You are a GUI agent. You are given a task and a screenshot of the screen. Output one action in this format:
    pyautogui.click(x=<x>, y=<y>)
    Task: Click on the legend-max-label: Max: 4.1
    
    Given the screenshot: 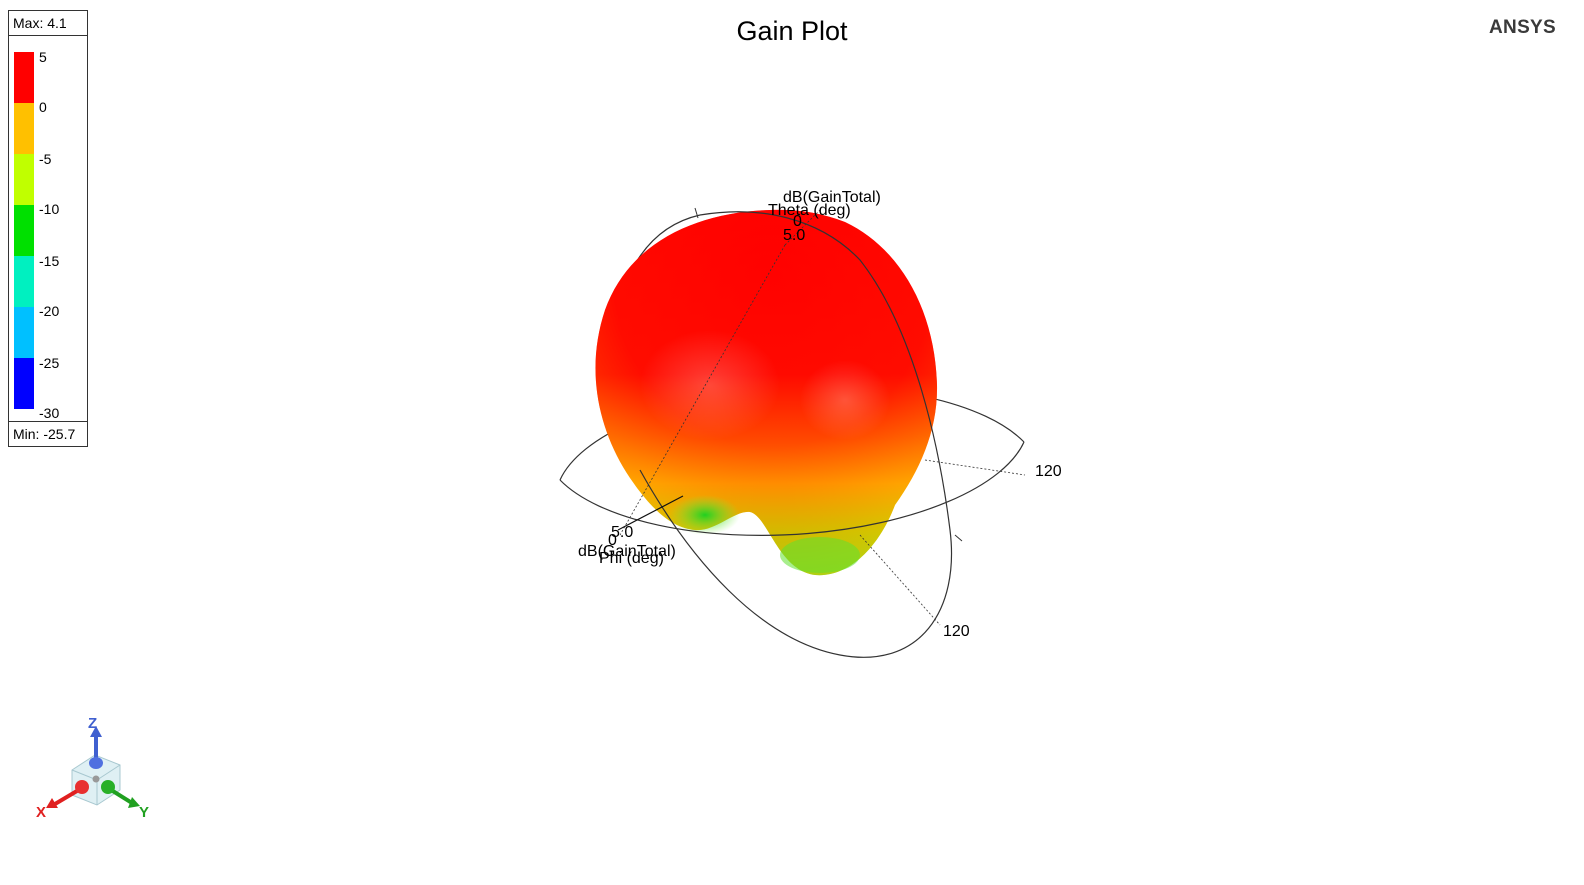 What is the action you would take?
    pyautogui.click(x=48, y=23)
    